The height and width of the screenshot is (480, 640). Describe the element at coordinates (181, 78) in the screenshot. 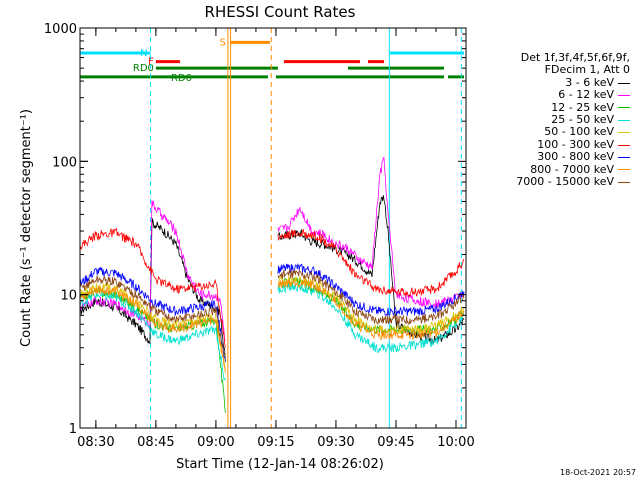

I see `flag-label: RD6` at that location.